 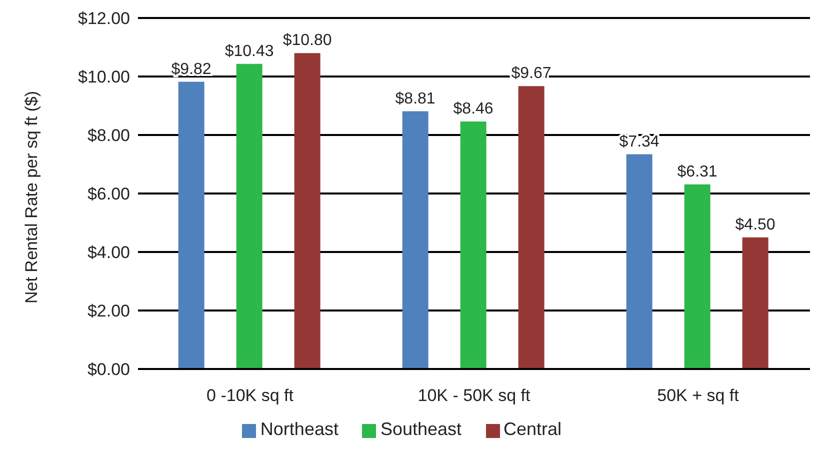 What do you see at coordinates (473, 109) in the screenshot?
I see `data-label: $8.46` at bounding box center [473, 109].